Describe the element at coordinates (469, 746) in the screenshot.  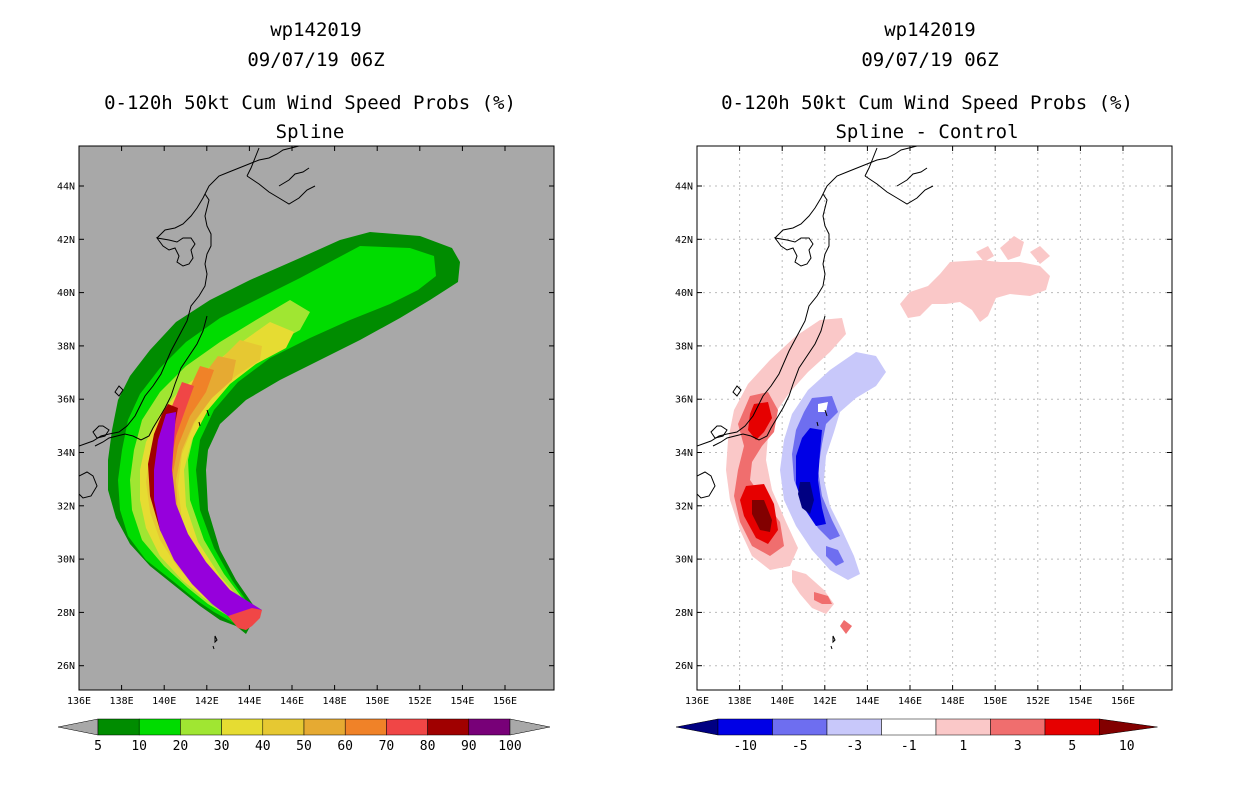
I see `left-colorbar-label: 90` at that location.